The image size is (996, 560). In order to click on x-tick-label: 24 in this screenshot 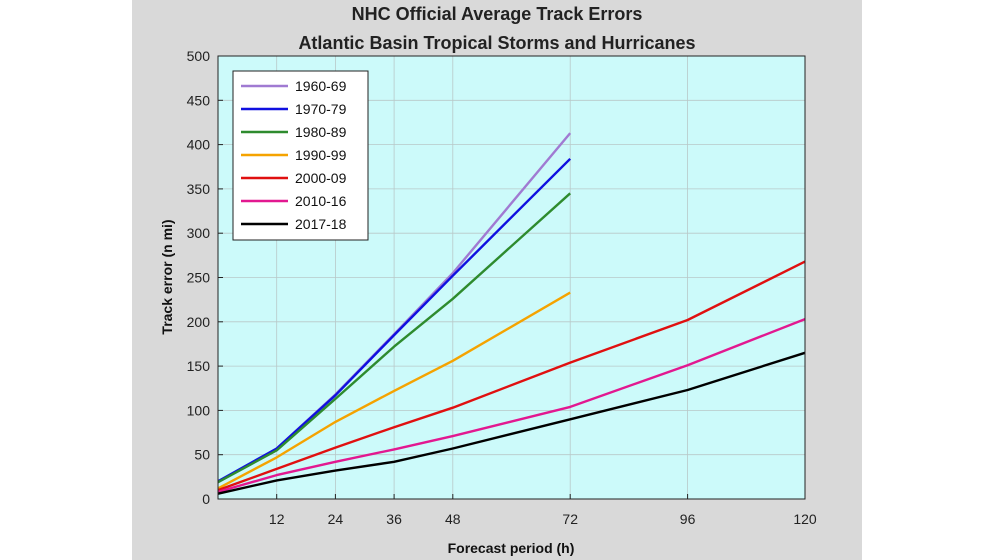, I will do `click(336, 519)`.